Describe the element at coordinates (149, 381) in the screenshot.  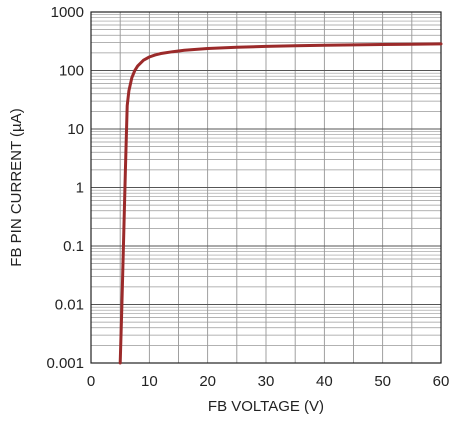
I see `x-tick-label: 10` at that location.